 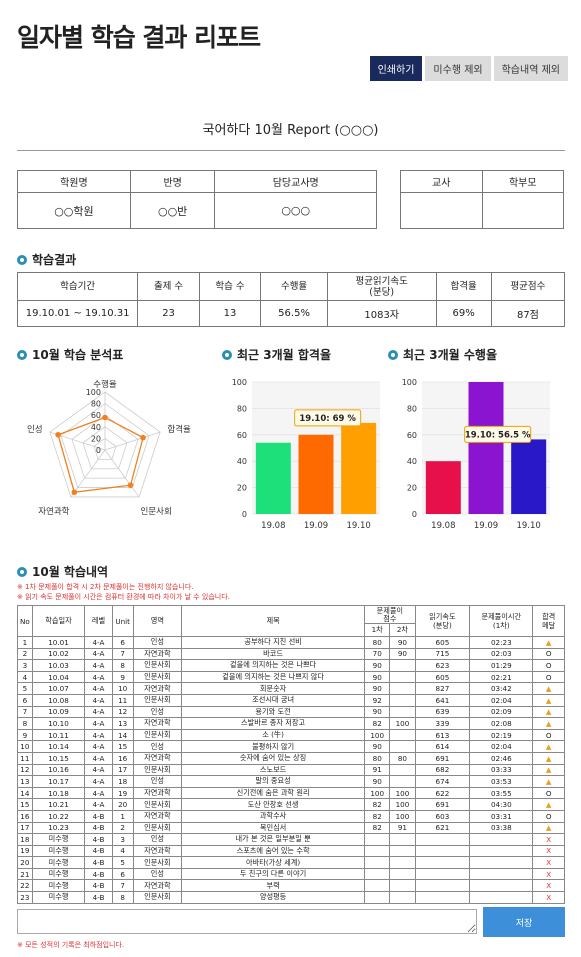 What do you see at coordinates (179, 429) in the screenshot?
I see `radar-axis-label: 합격율` at bounding box center [179, 429].